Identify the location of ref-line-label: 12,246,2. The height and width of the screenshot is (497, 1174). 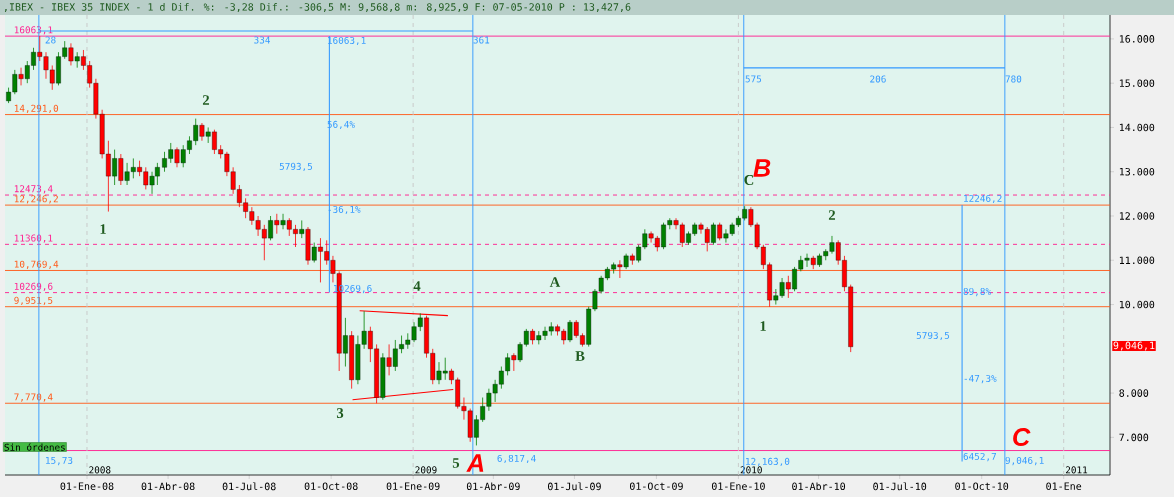
(36, 199).